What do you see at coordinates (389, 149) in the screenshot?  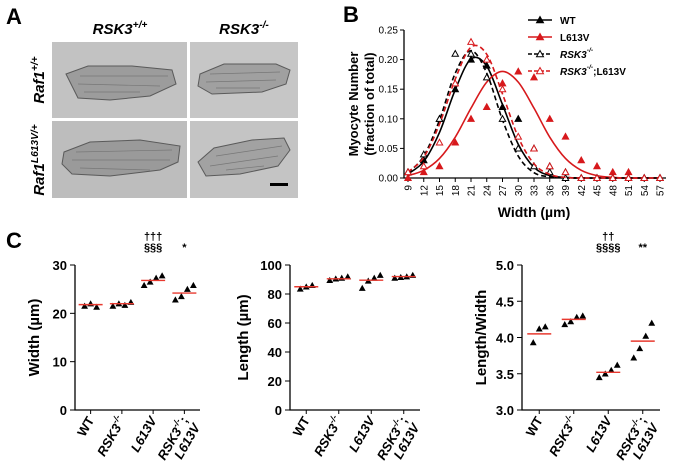 I see `y-tick-label: 0.05` at bounding box center [389, 149].